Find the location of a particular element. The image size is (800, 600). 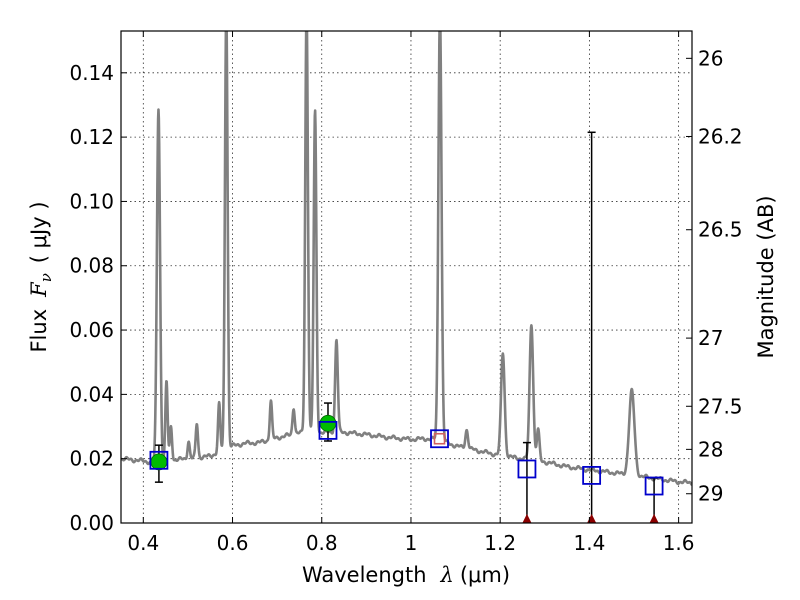

y-tick-label: 0.06 is located at coordinates (91, 330).